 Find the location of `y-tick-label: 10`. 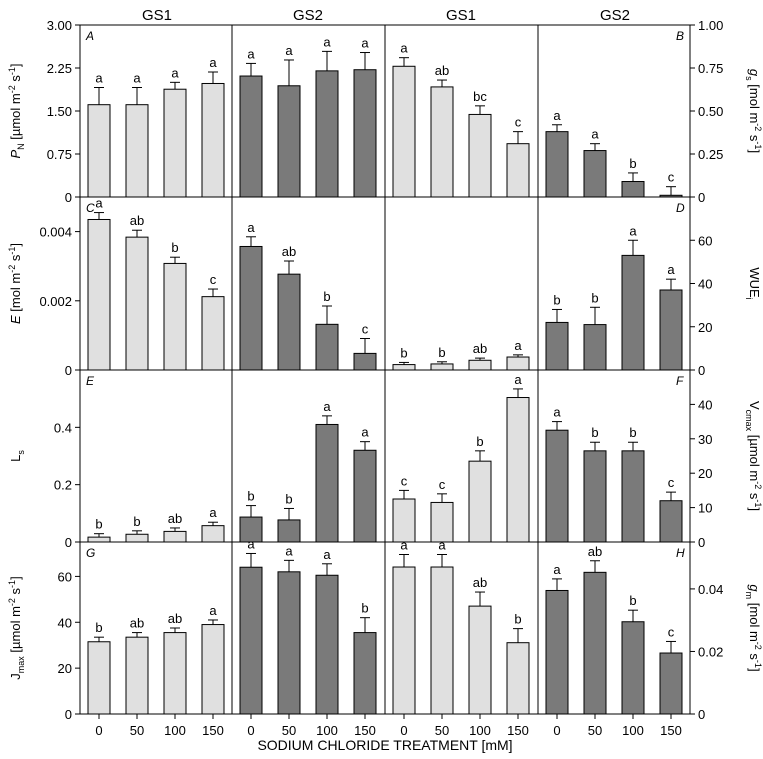

y-tick-label: 10 is located at coordinates (705, 508).